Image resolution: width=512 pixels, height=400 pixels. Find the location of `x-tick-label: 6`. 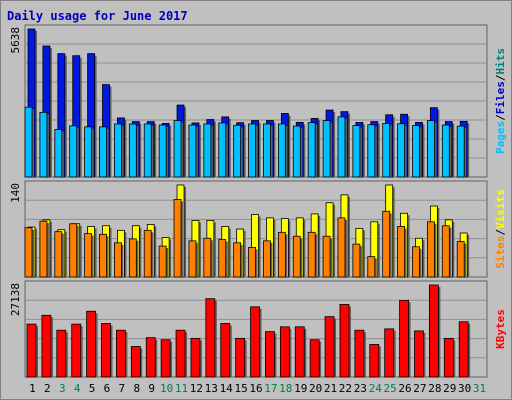

x-tick-label: 6 is located at coordinates (107, 388).